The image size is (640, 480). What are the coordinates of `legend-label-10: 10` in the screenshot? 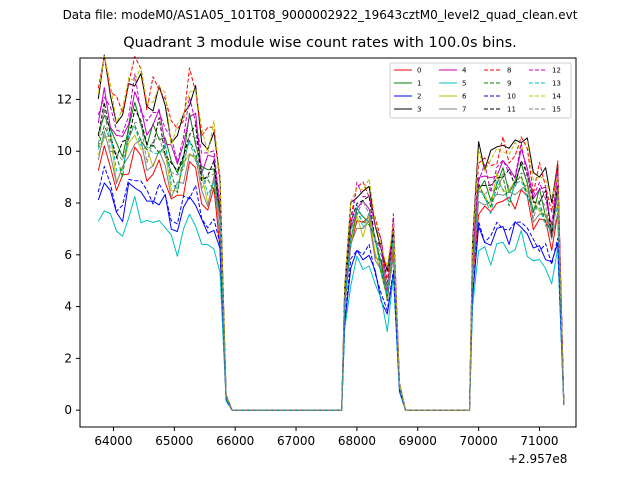 It's located at (511, 97).